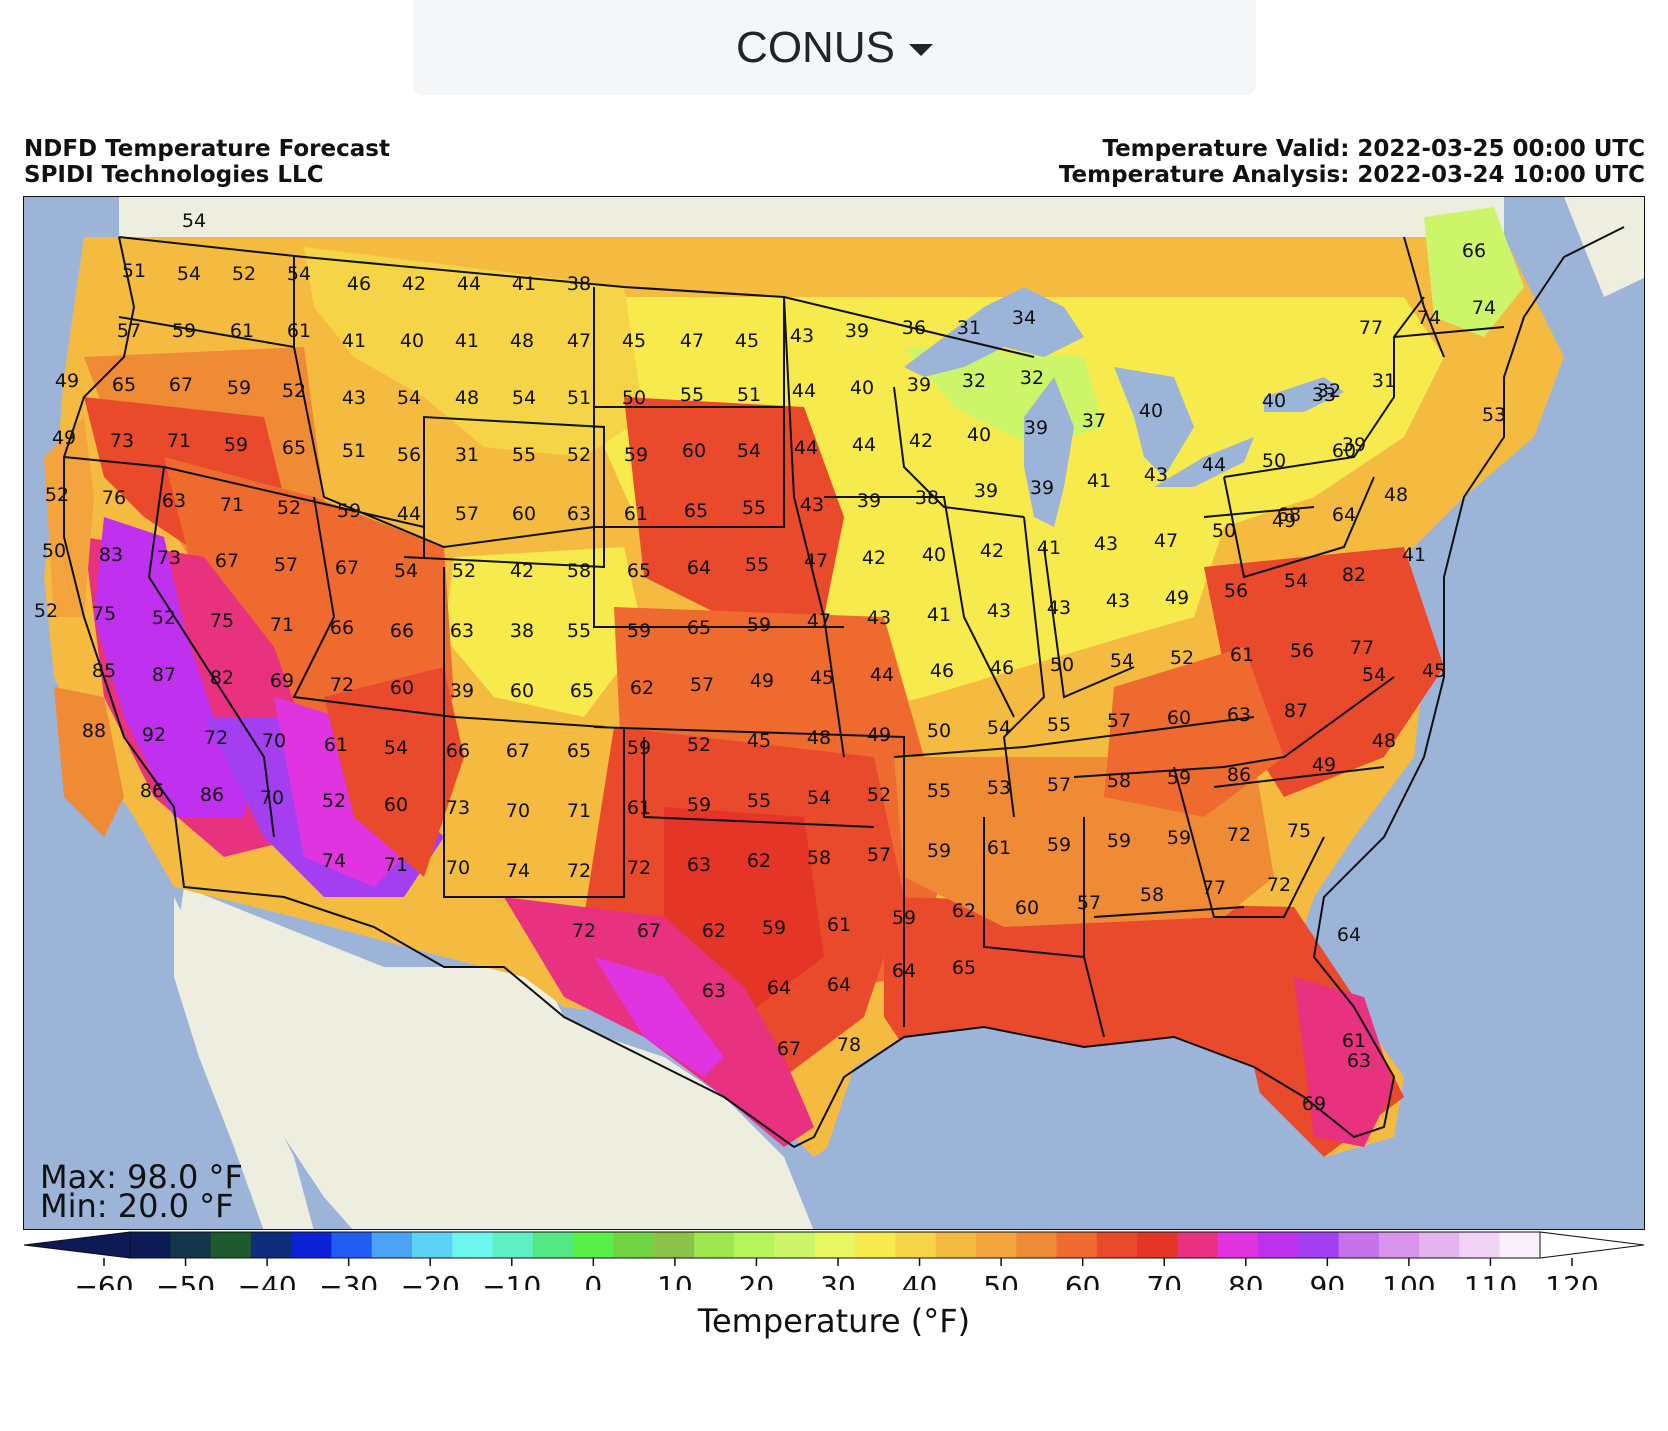 This screenshot has height=1431, width=1668. I want to click on station-value-label: 85, so click(104, 671).